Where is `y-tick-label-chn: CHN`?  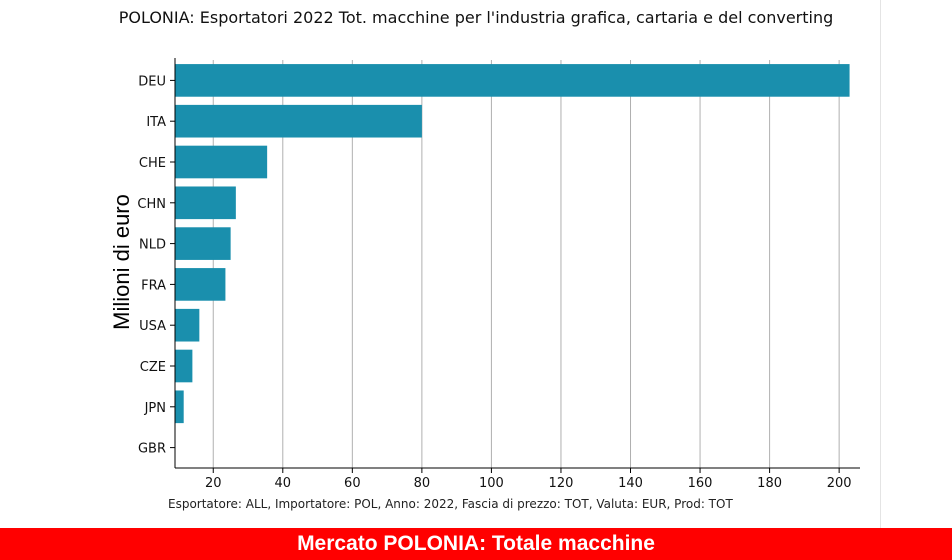 y-tick-label-chn: CHN is located at coordinates (151, 204).